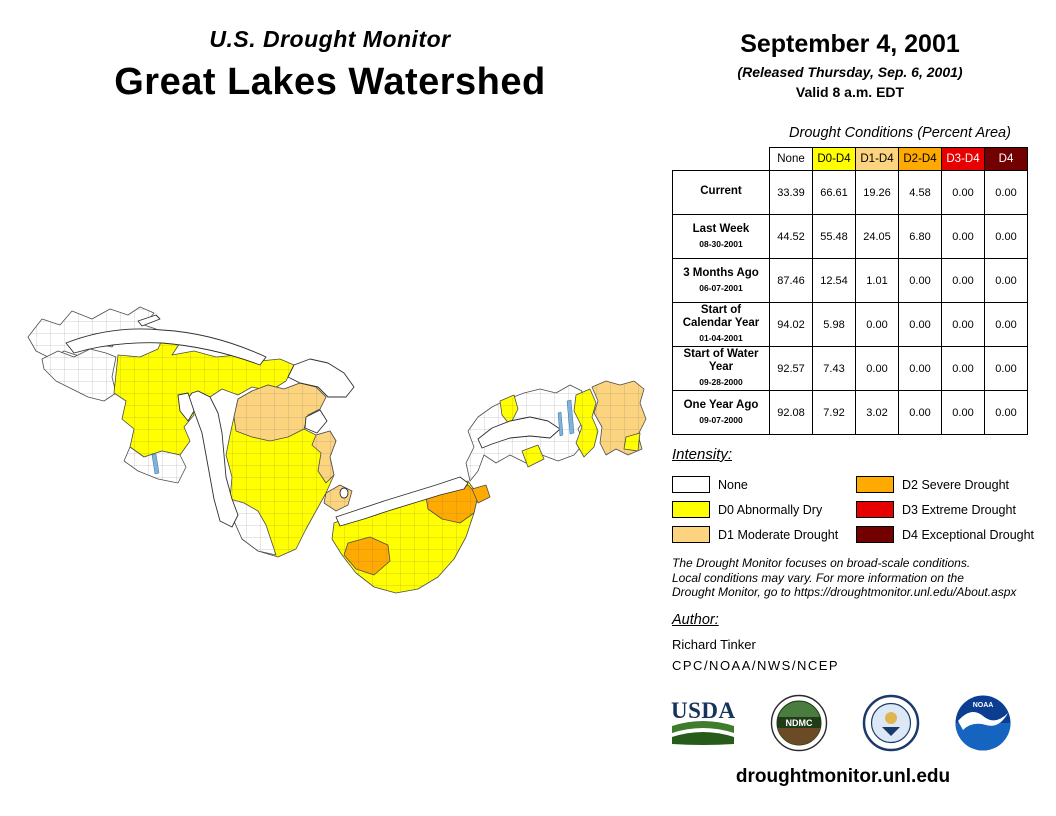 This screenshot has width=1056, height=816. I want to click on isle-royale, so click(149, 320).